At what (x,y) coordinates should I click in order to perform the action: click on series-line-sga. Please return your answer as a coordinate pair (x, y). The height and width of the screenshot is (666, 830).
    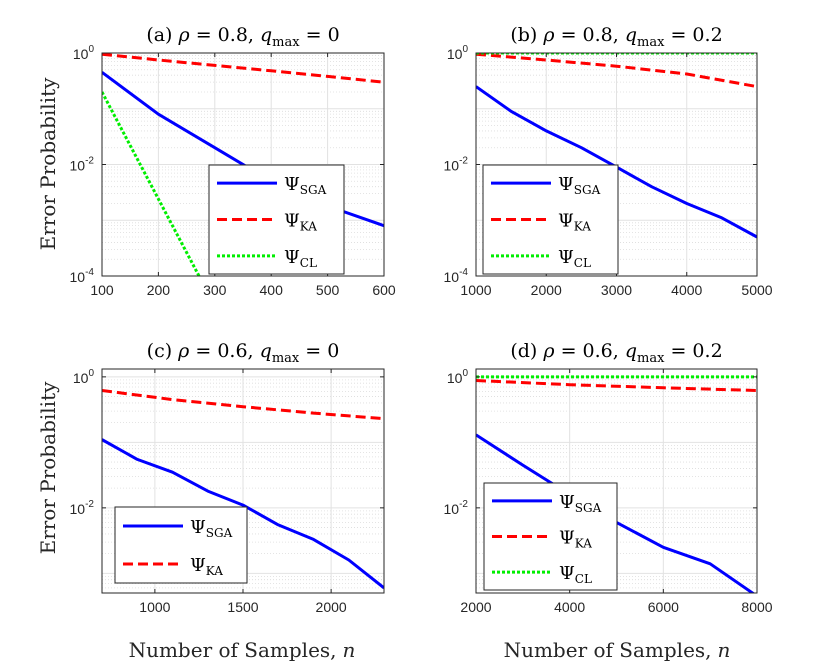
    Looking at the image, I should click on (243, 514).